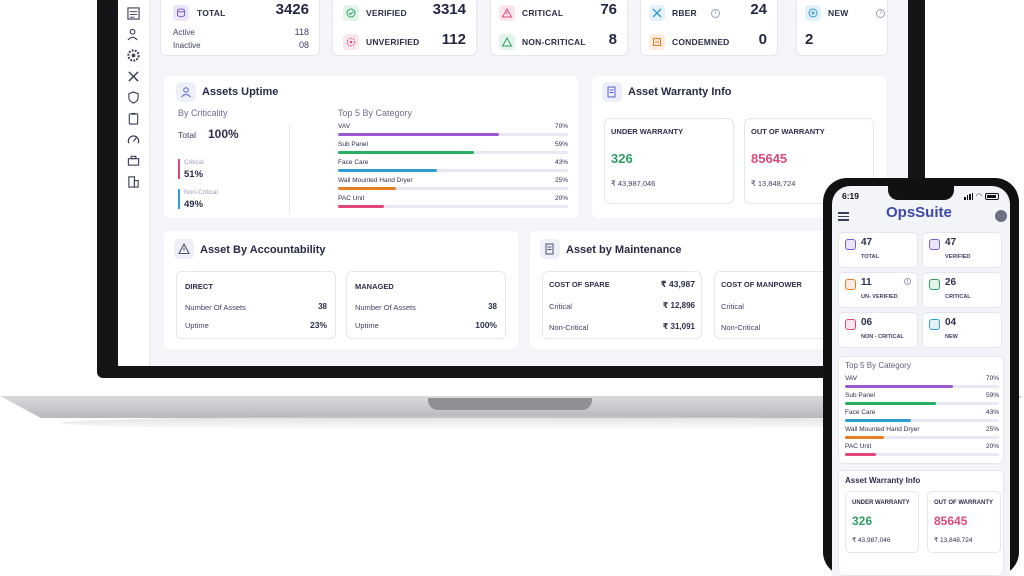 The height and width of the screenshot is (576, 1024). What do you see at coordinates (657, 13) in the screenshot?
I see `tools-cross-icon` at bounding box center [657, 13].